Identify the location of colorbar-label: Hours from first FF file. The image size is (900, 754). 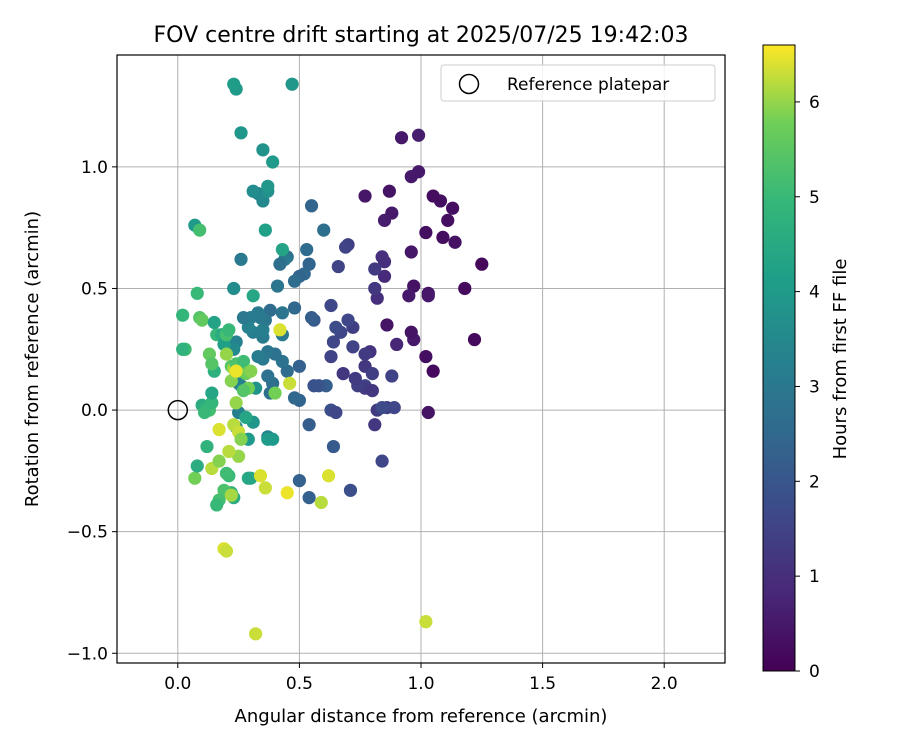
(840, 359).